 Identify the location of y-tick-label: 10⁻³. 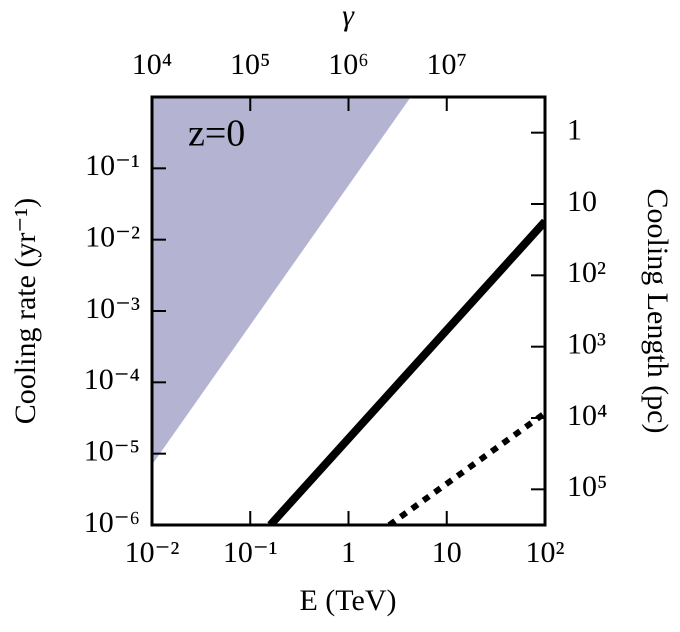
(112, 308).